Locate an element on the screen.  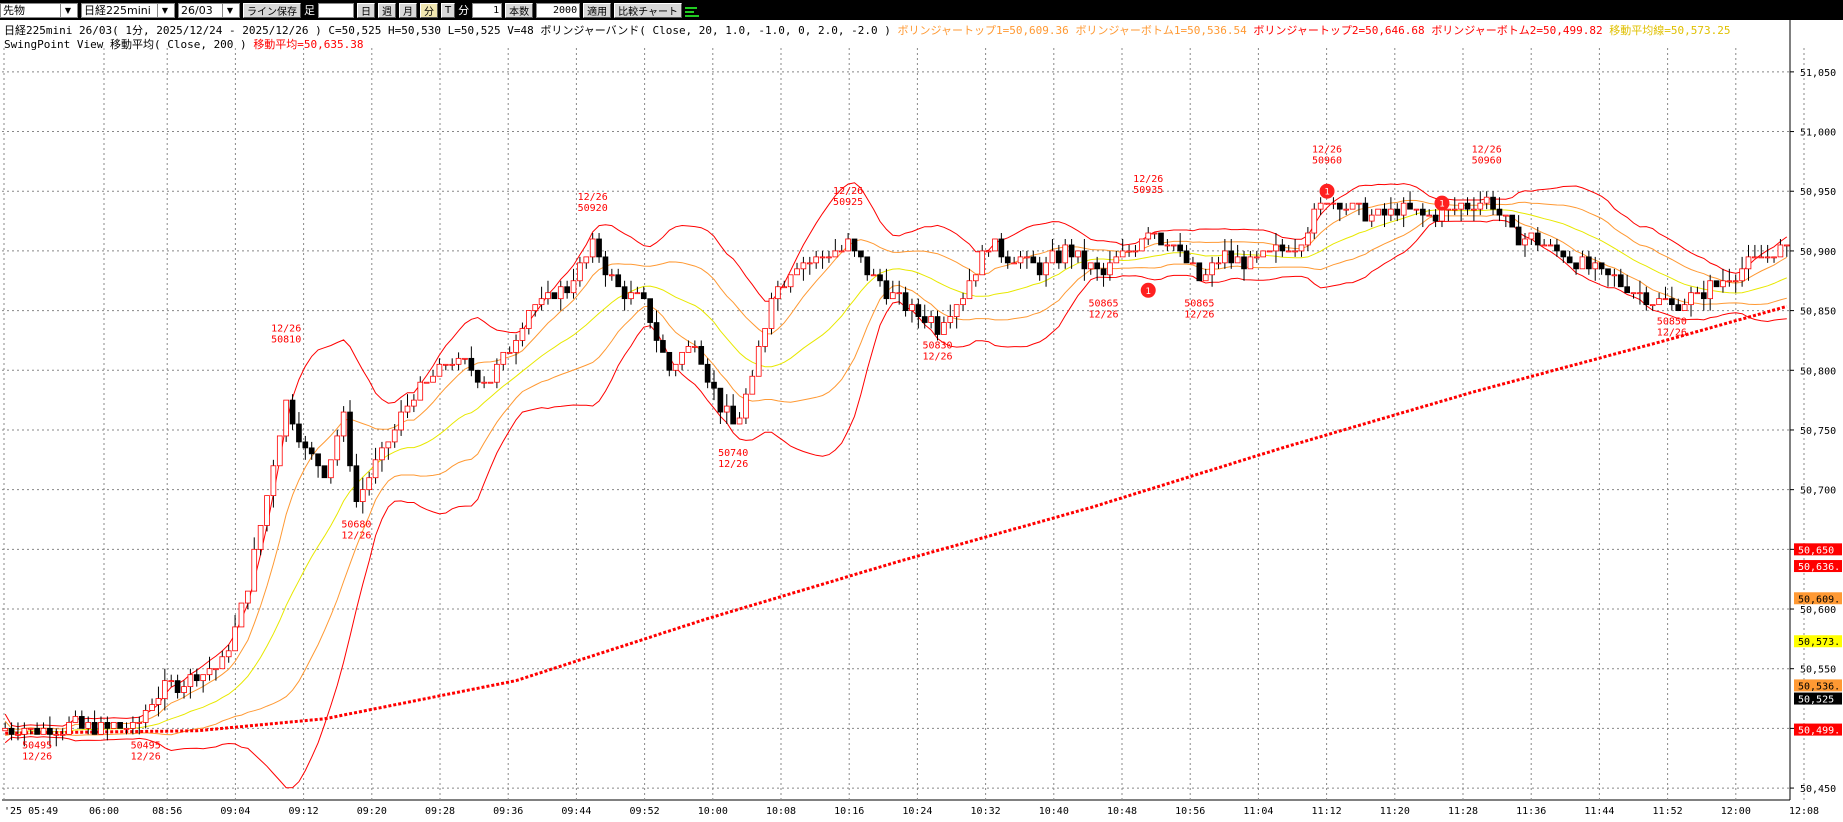
x-tick-label: 10:40 is located at coordinates (1054, 811).